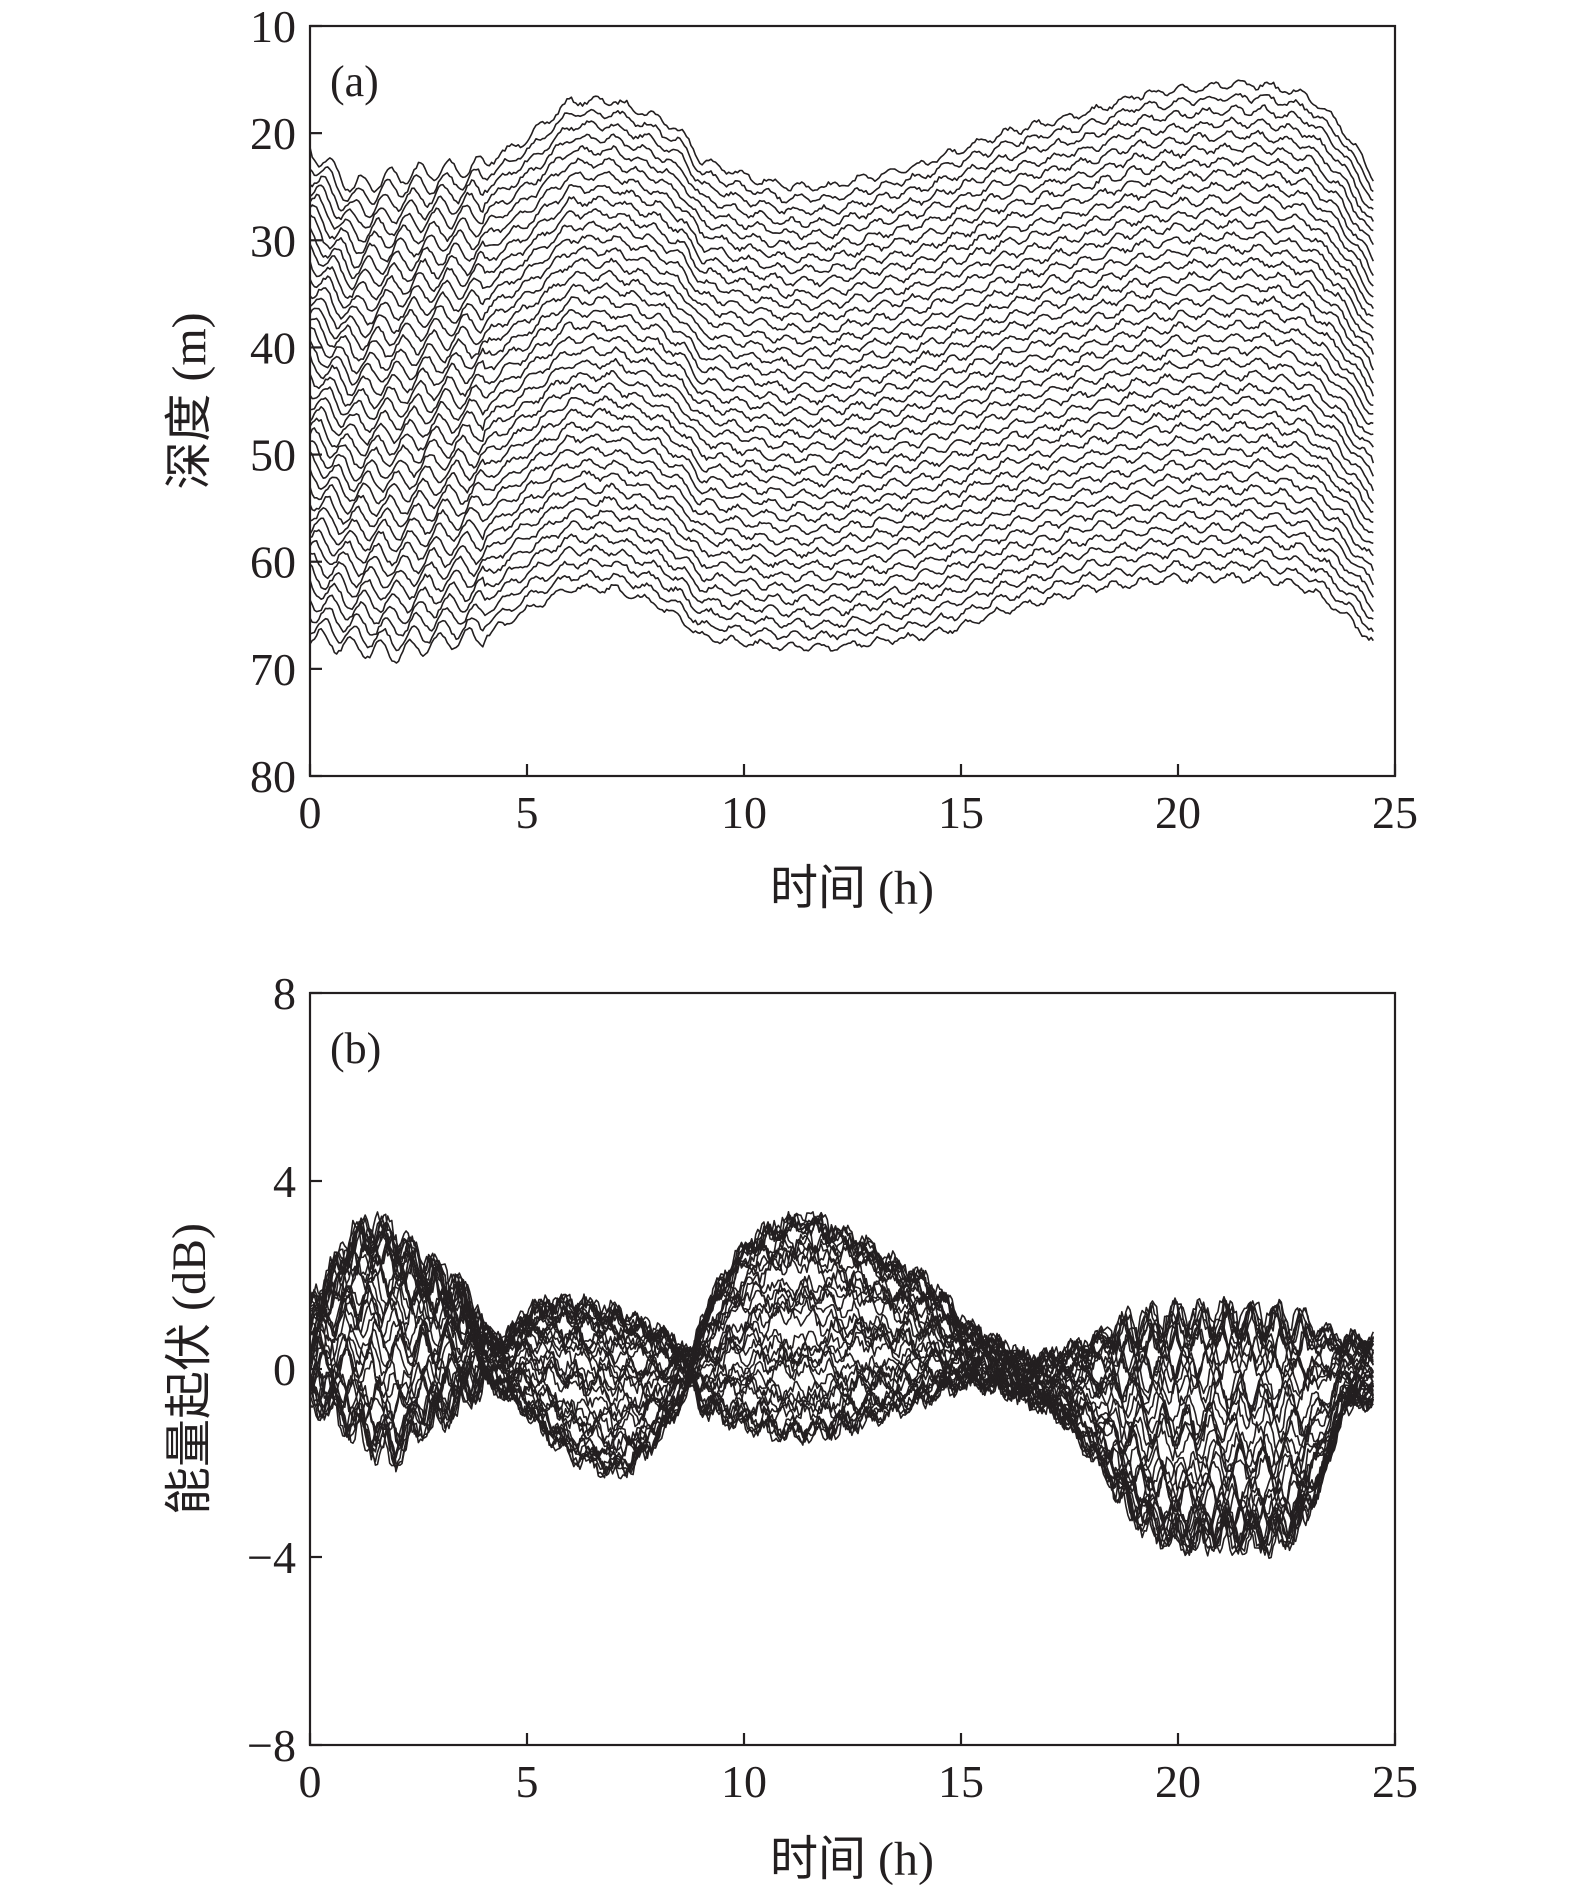 The height and width of the screenshot is (1888, 1575). What do you see at coordinates (852, 888) in the screenshot?
I see `panel-a-x-axis-title: 时间 (h)` at bounding box center [852, 888].